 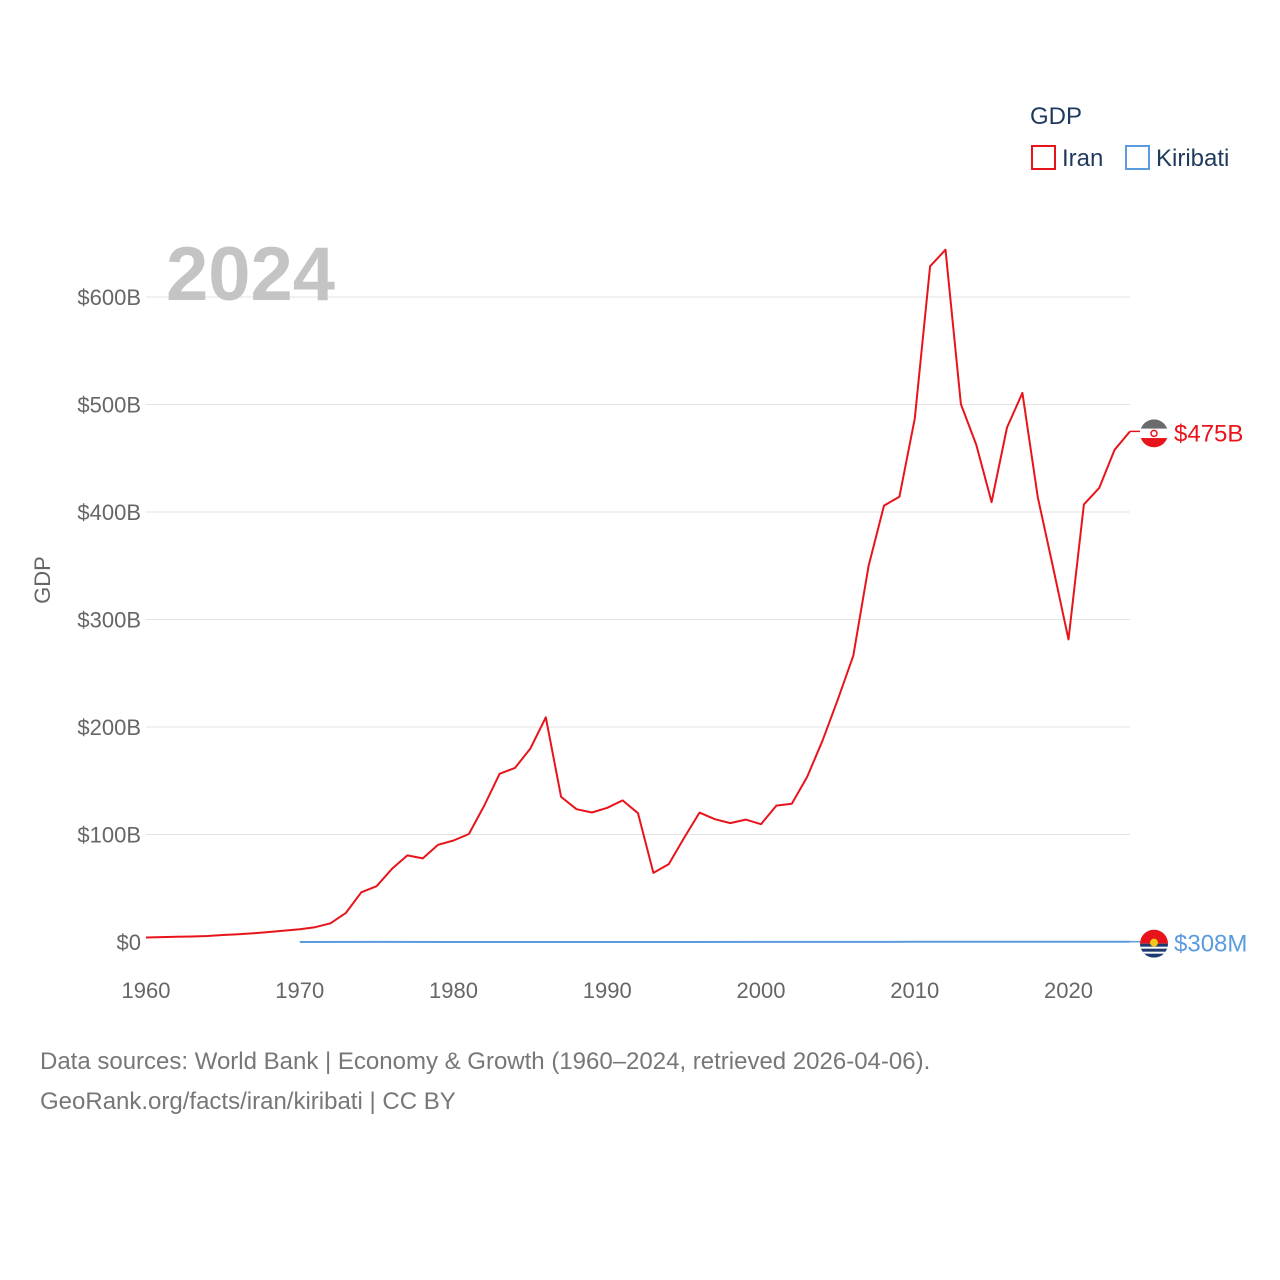 I want to click on legend-item-kiribati: Kiribati, so click(x=1177, y=158).